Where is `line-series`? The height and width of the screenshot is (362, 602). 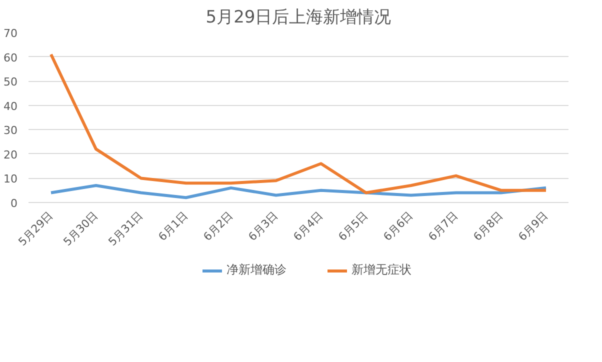
line-series is located at coordinates (299, 192).